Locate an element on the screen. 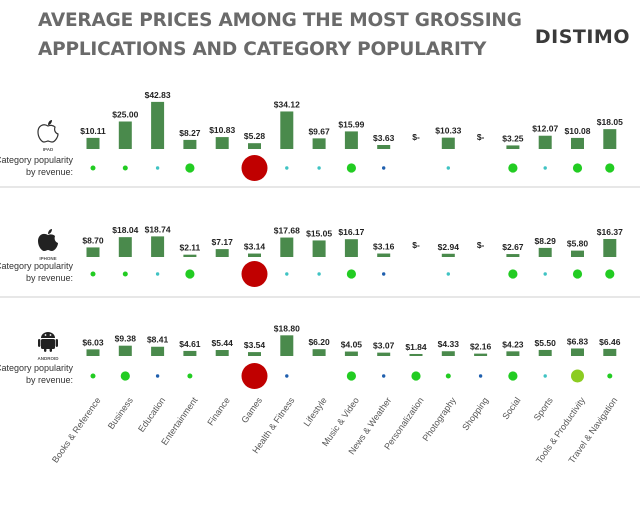 Image resolution: width=640 pixels, height=505 pixels. android-icon-head is located at coordinates (48, 335).